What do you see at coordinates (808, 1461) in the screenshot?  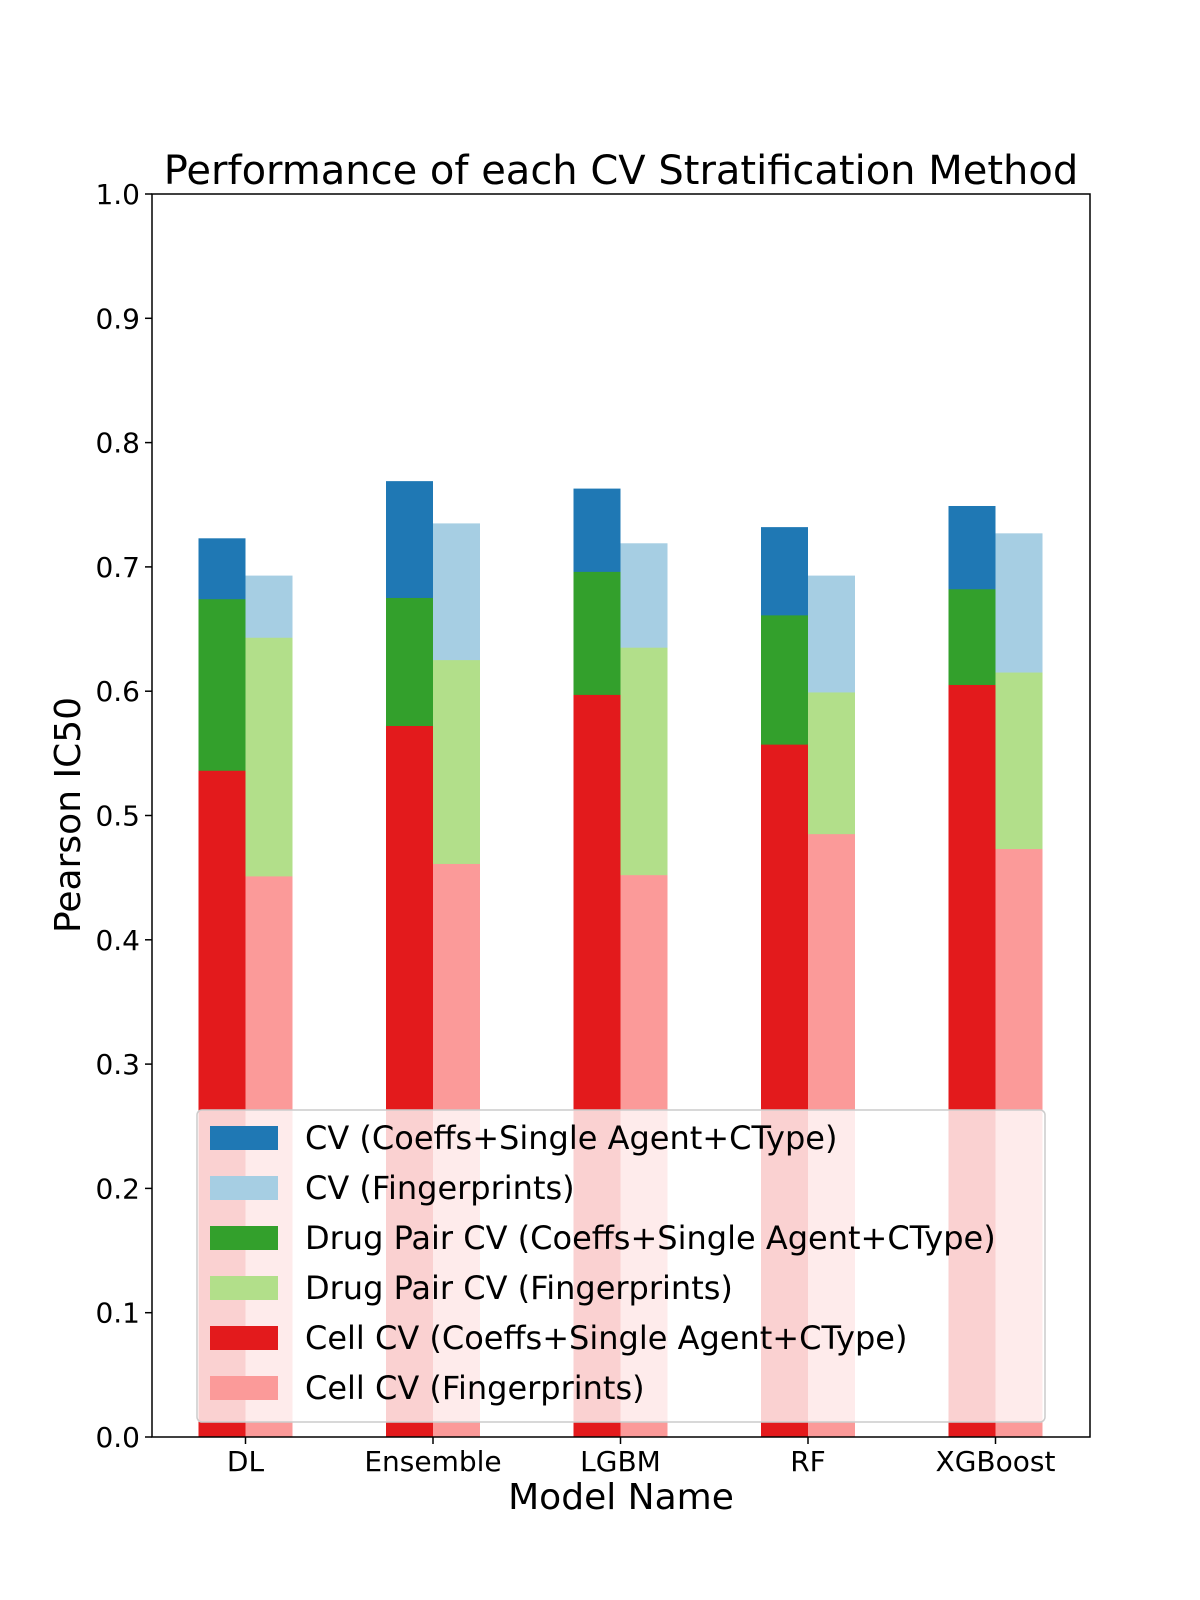 I see `x-tick-label-rf: RF` at bounding box center [808, 1461].